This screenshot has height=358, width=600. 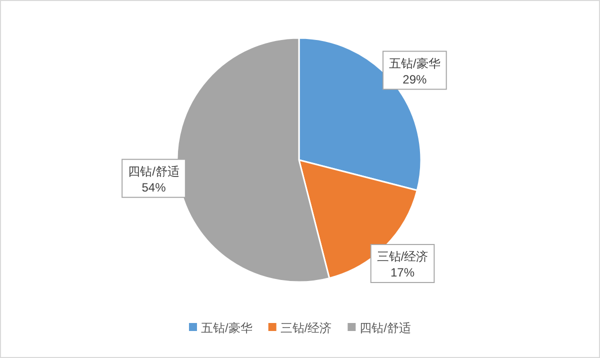 I want to click on legend-label: 三钻/经济, so click(x=306, y=328).